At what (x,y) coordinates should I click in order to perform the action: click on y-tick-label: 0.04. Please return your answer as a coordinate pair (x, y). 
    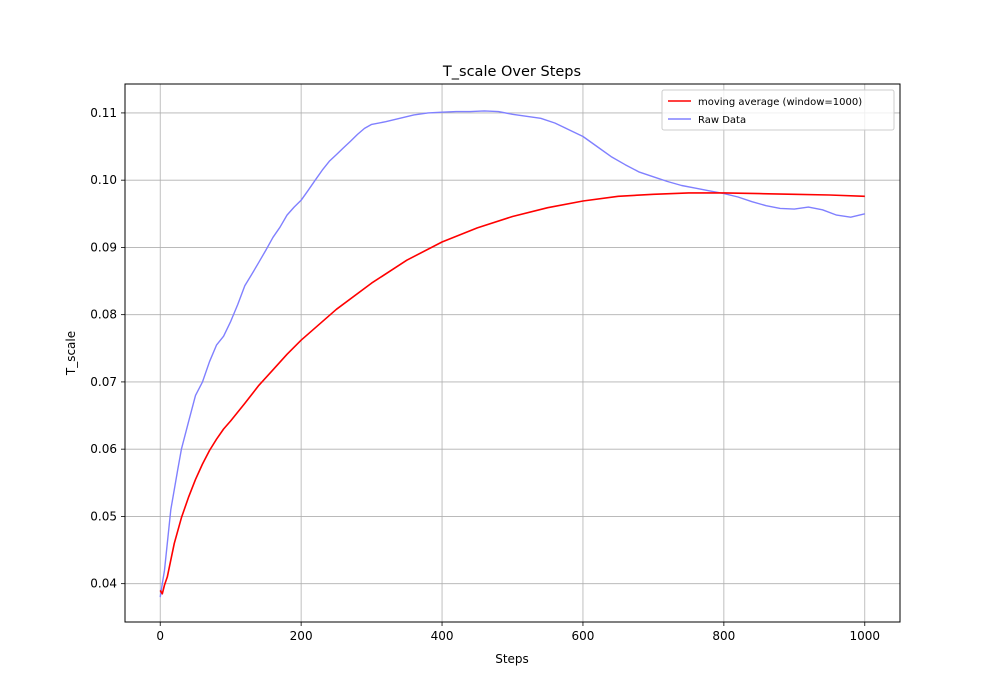
    Looking at the image, I should click on (103, 584).